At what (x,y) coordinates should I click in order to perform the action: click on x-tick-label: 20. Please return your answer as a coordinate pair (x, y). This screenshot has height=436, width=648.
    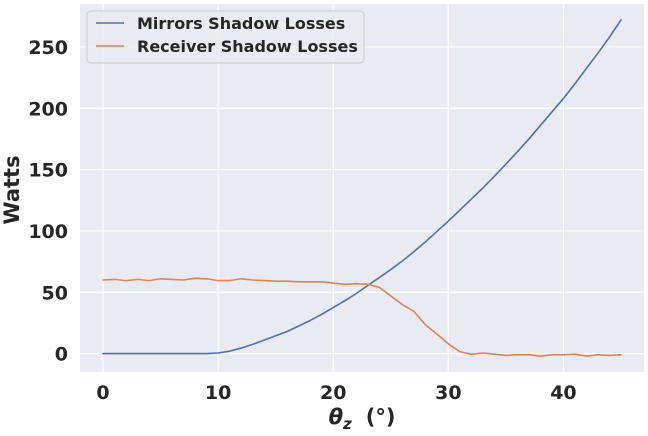
    Looking at the image, I should click on (333, 393).